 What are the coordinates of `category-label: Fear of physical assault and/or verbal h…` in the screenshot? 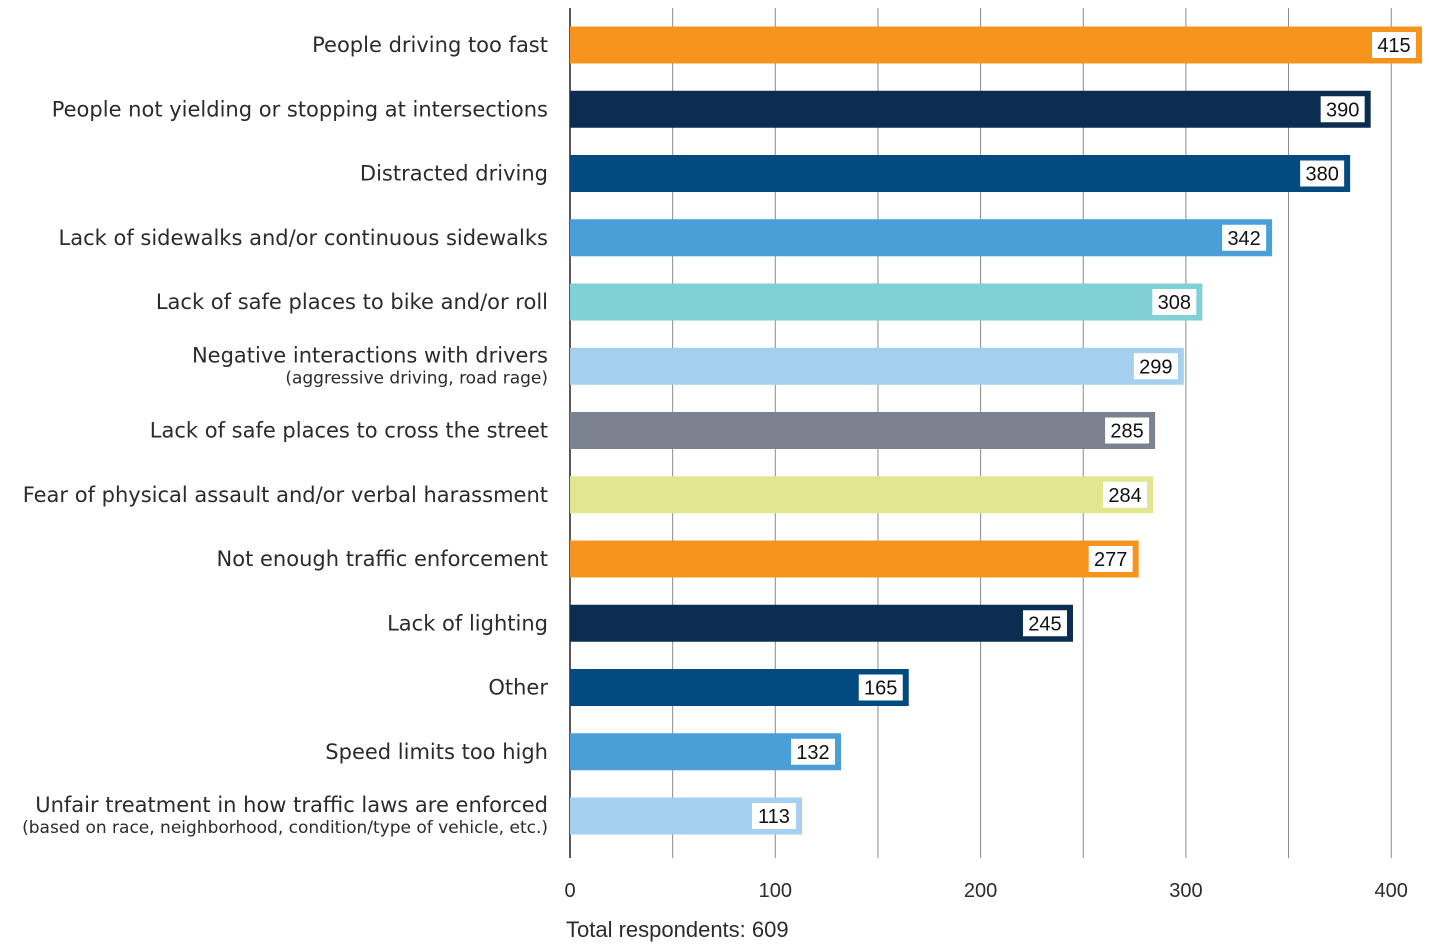 It's located at (285, 495).